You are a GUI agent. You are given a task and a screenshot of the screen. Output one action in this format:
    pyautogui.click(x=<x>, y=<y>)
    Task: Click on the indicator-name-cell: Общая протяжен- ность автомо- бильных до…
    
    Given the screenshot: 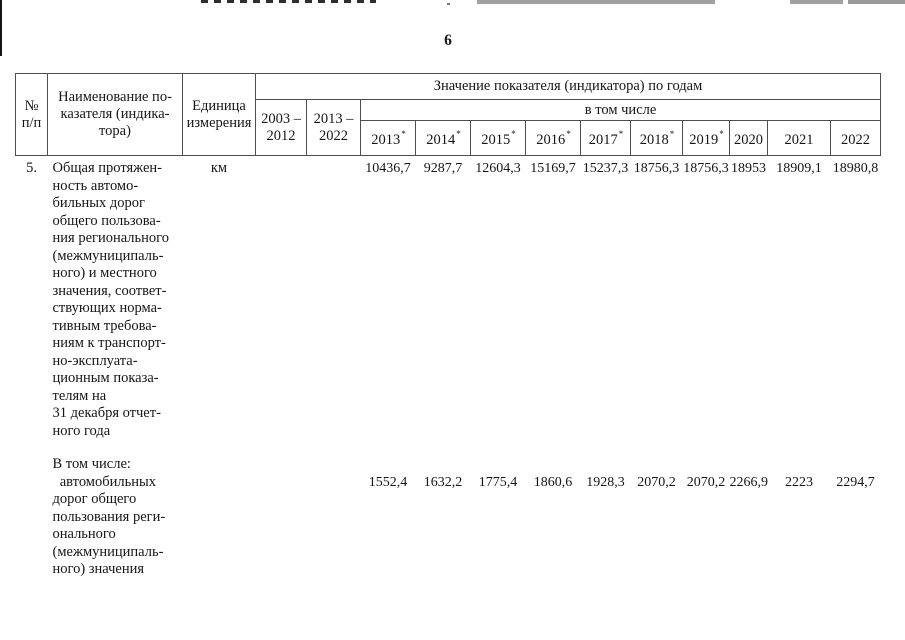 What is the action you would take?
    pyautogui.click(x=110, y=299)
    